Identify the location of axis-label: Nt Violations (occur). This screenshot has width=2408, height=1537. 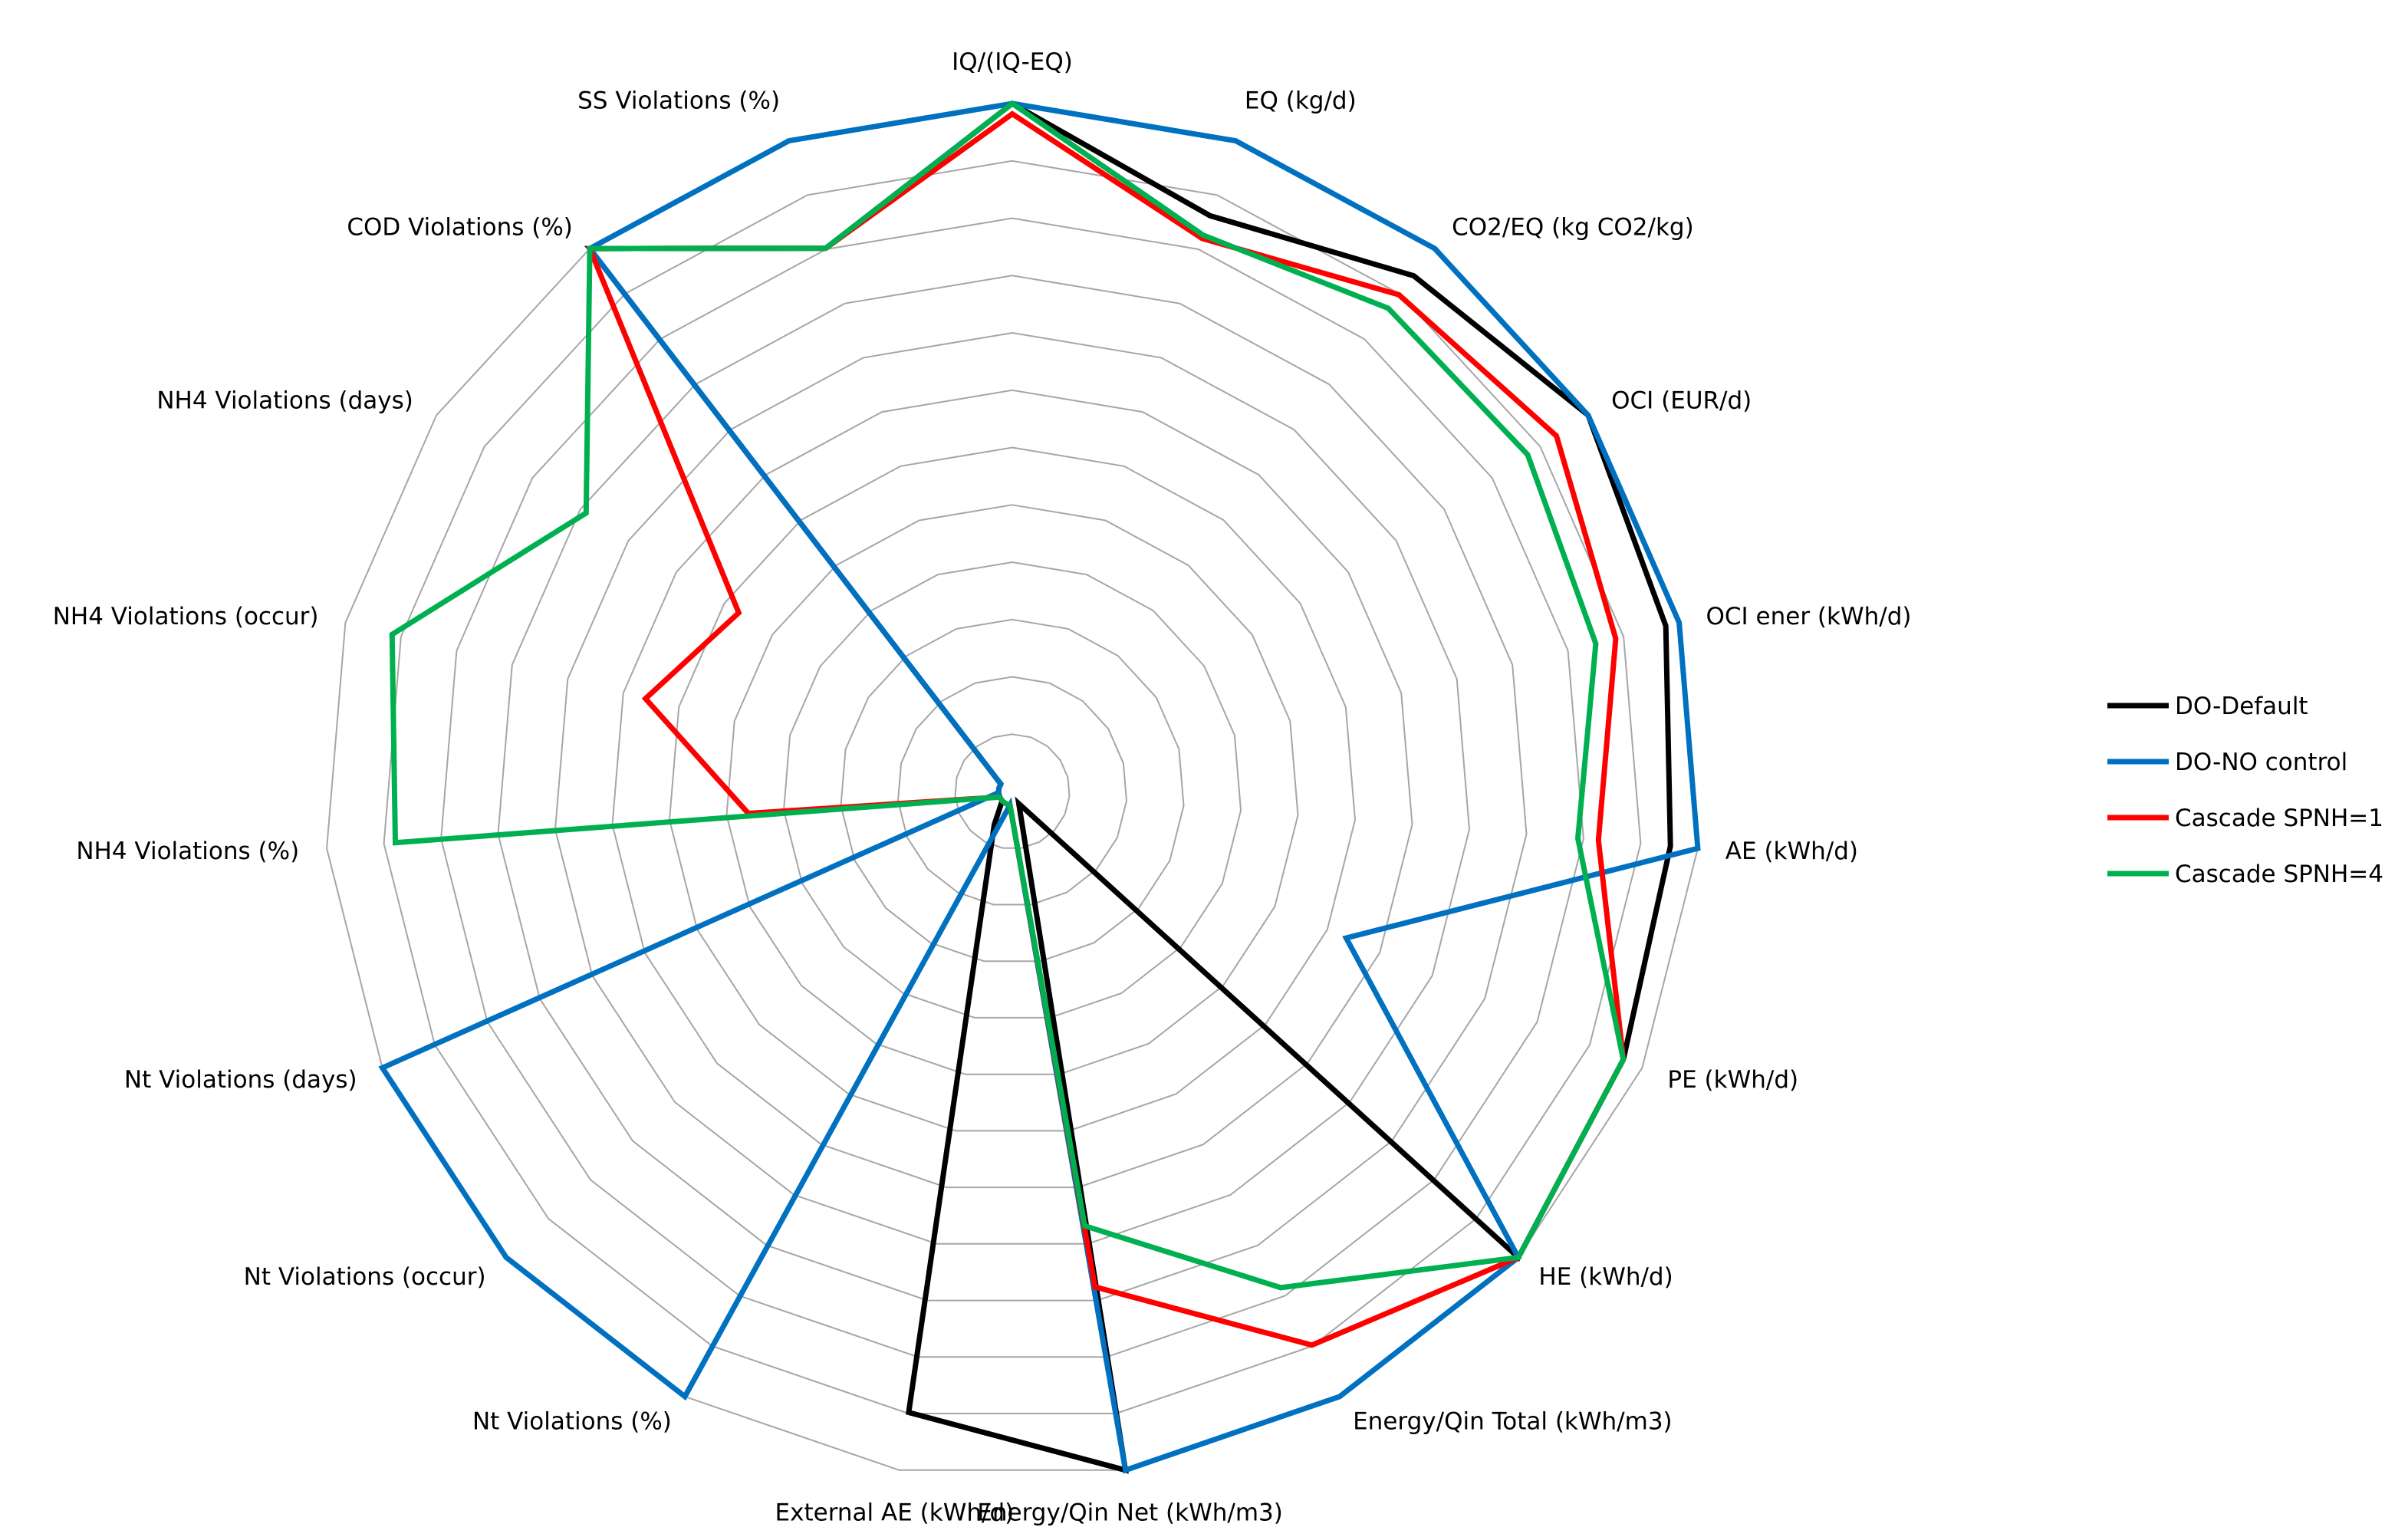
(365, 1277).